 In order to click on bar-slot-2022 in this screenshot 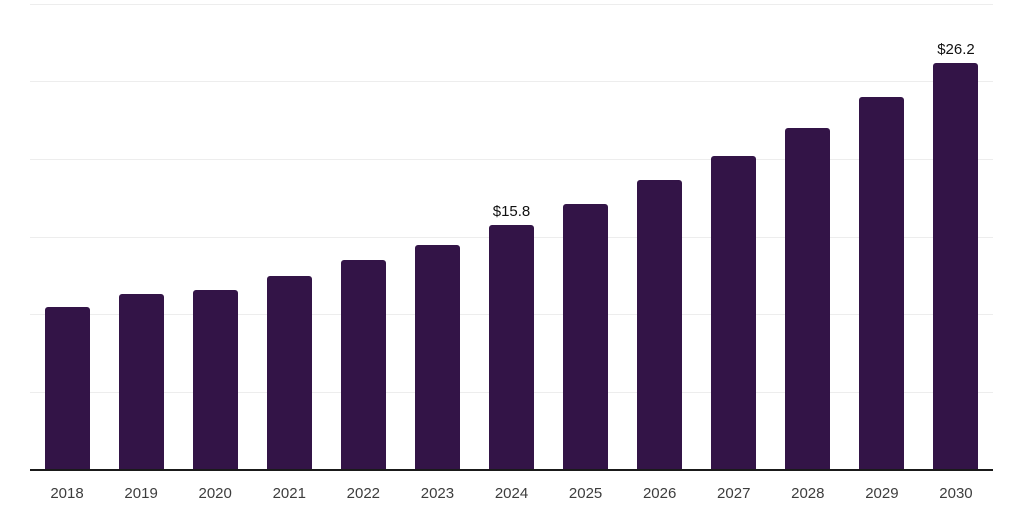, I will do `click(363, 237)`.